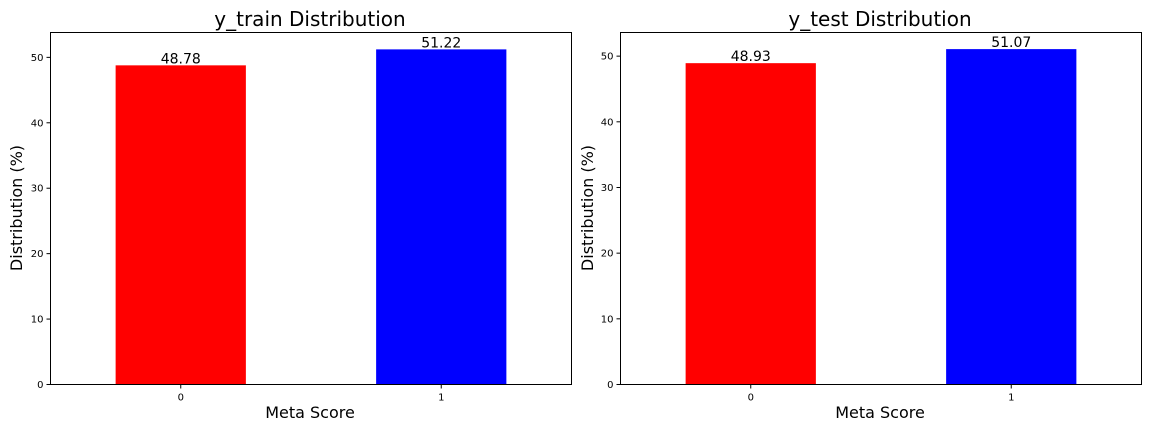 This screenshot has width=1152, height=432. I want to click on data-label: 51.07, so click(1011, 43).